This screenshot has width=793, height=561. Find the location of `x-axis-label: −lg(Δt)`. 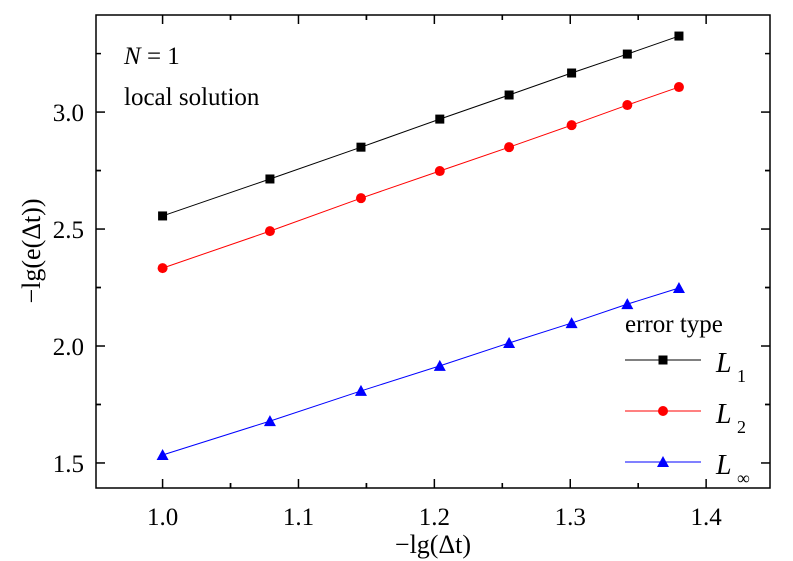

x-axis-label: −lg(Δt) is located at coordinates (433, 544).